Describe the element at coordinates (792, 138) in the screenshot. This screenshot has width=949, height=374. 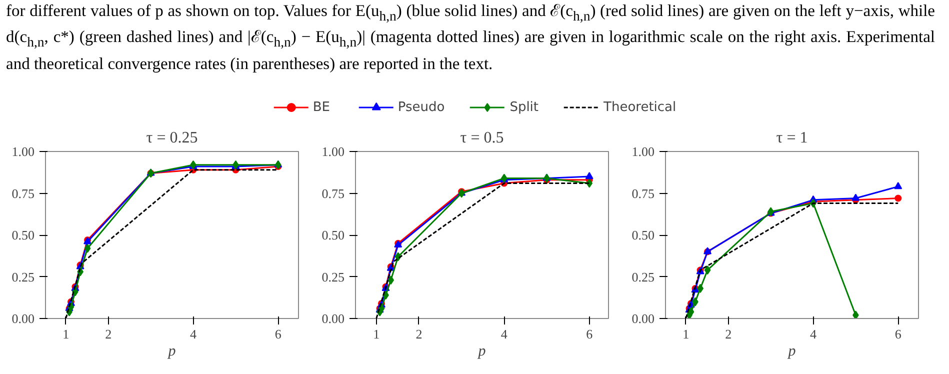
I see `chart-title: τ = 1` at that location.